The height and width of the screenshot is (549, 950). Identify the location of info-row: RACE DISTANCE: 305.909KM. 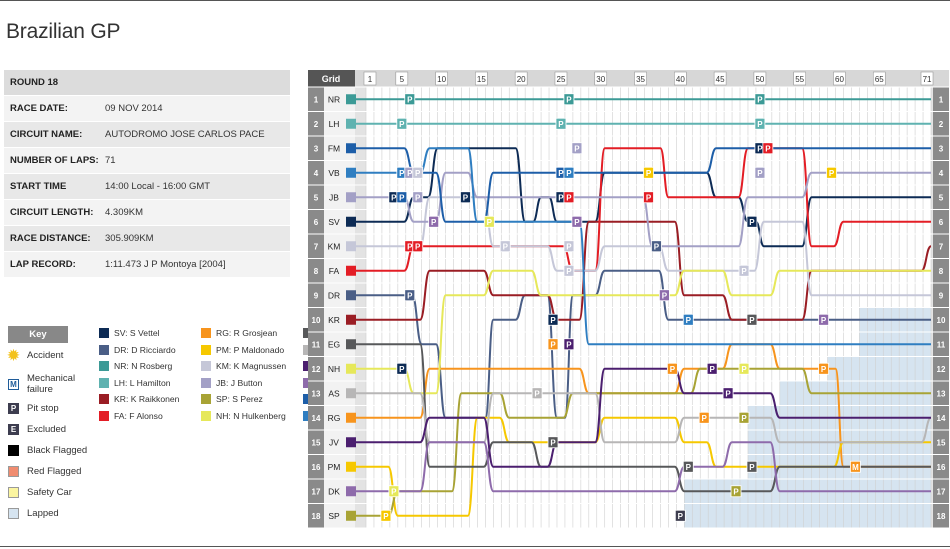
(147, 239).